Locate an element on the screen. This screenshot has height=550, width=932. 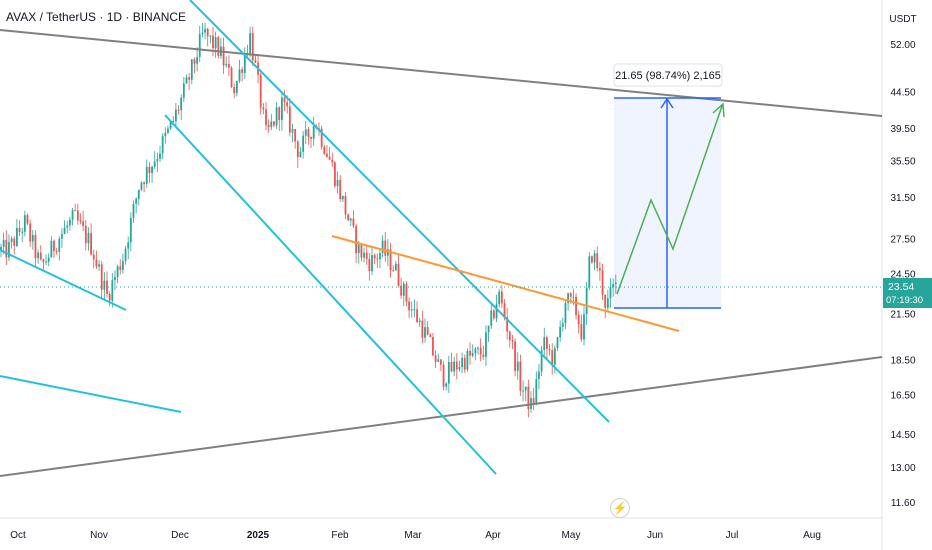
y-tick-label: 21.50 is located at coordinates (902, 315).